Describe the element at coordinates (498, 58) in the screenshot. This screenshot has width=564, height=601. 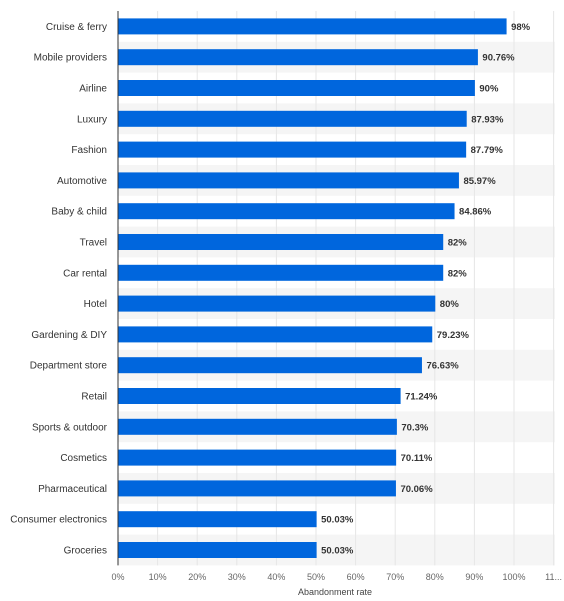
I see `value-label: 90.76%` at that location.